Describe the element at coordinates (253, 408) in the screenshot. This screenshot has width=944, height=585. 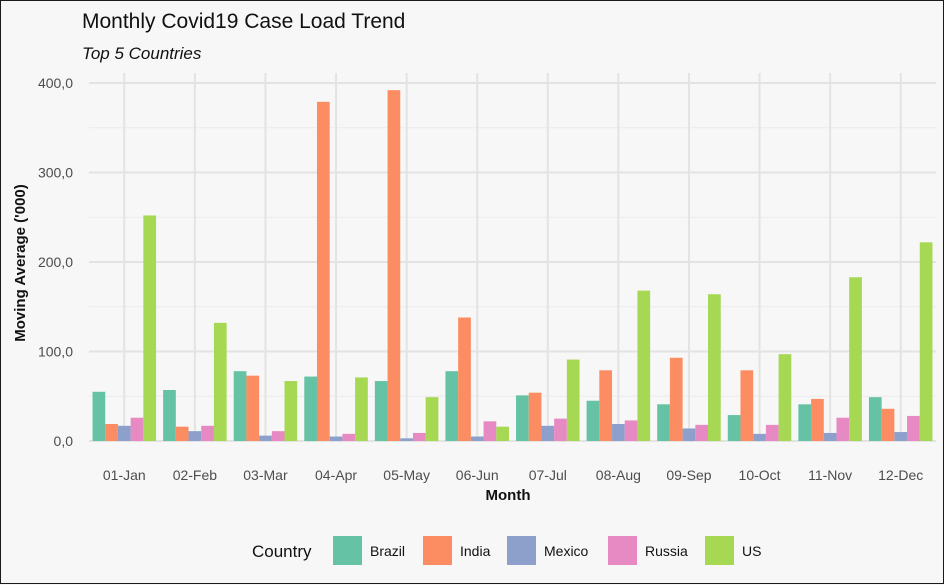
I see `bar-india-03-mar` at that location.